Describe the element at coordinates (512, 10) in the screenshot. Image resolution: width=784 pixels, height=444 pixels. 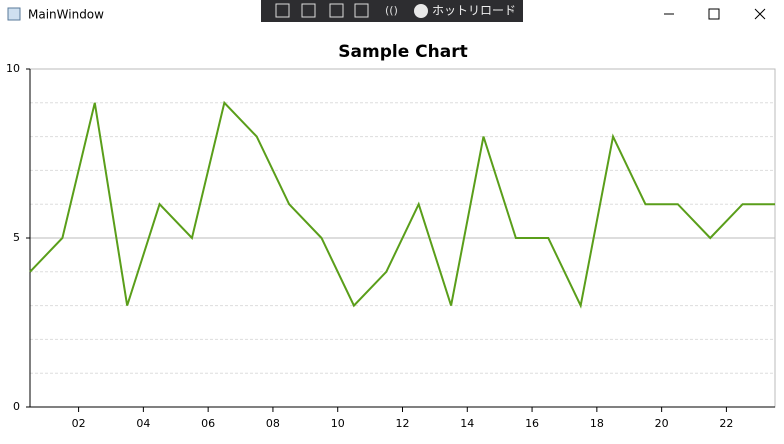
I see `toolbar-collapse: ‹` at that location.